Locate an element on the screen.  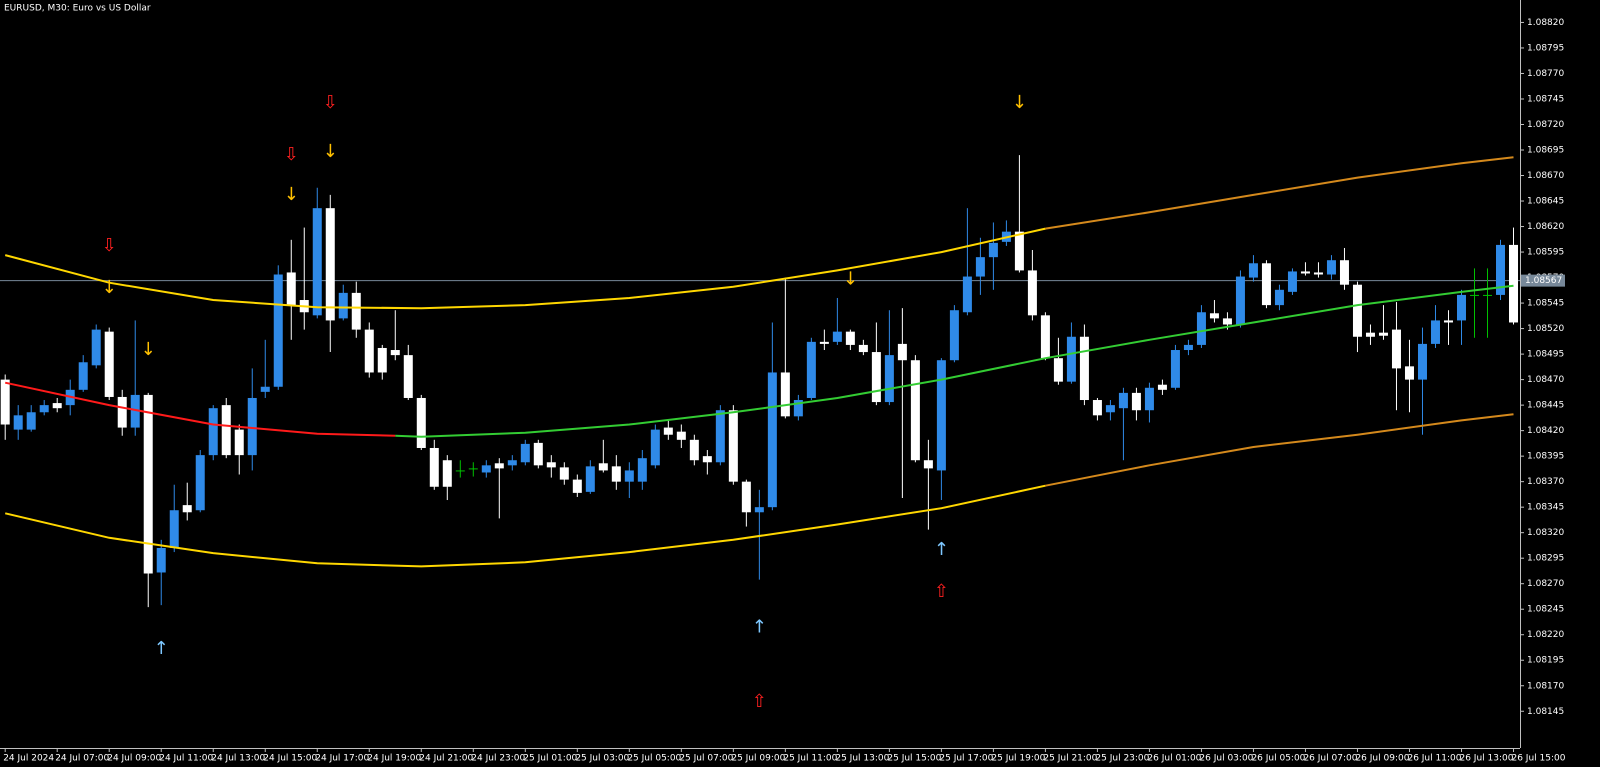
x-tick-label: 25 Jul 01:00 is located at coordinates (550, 759).